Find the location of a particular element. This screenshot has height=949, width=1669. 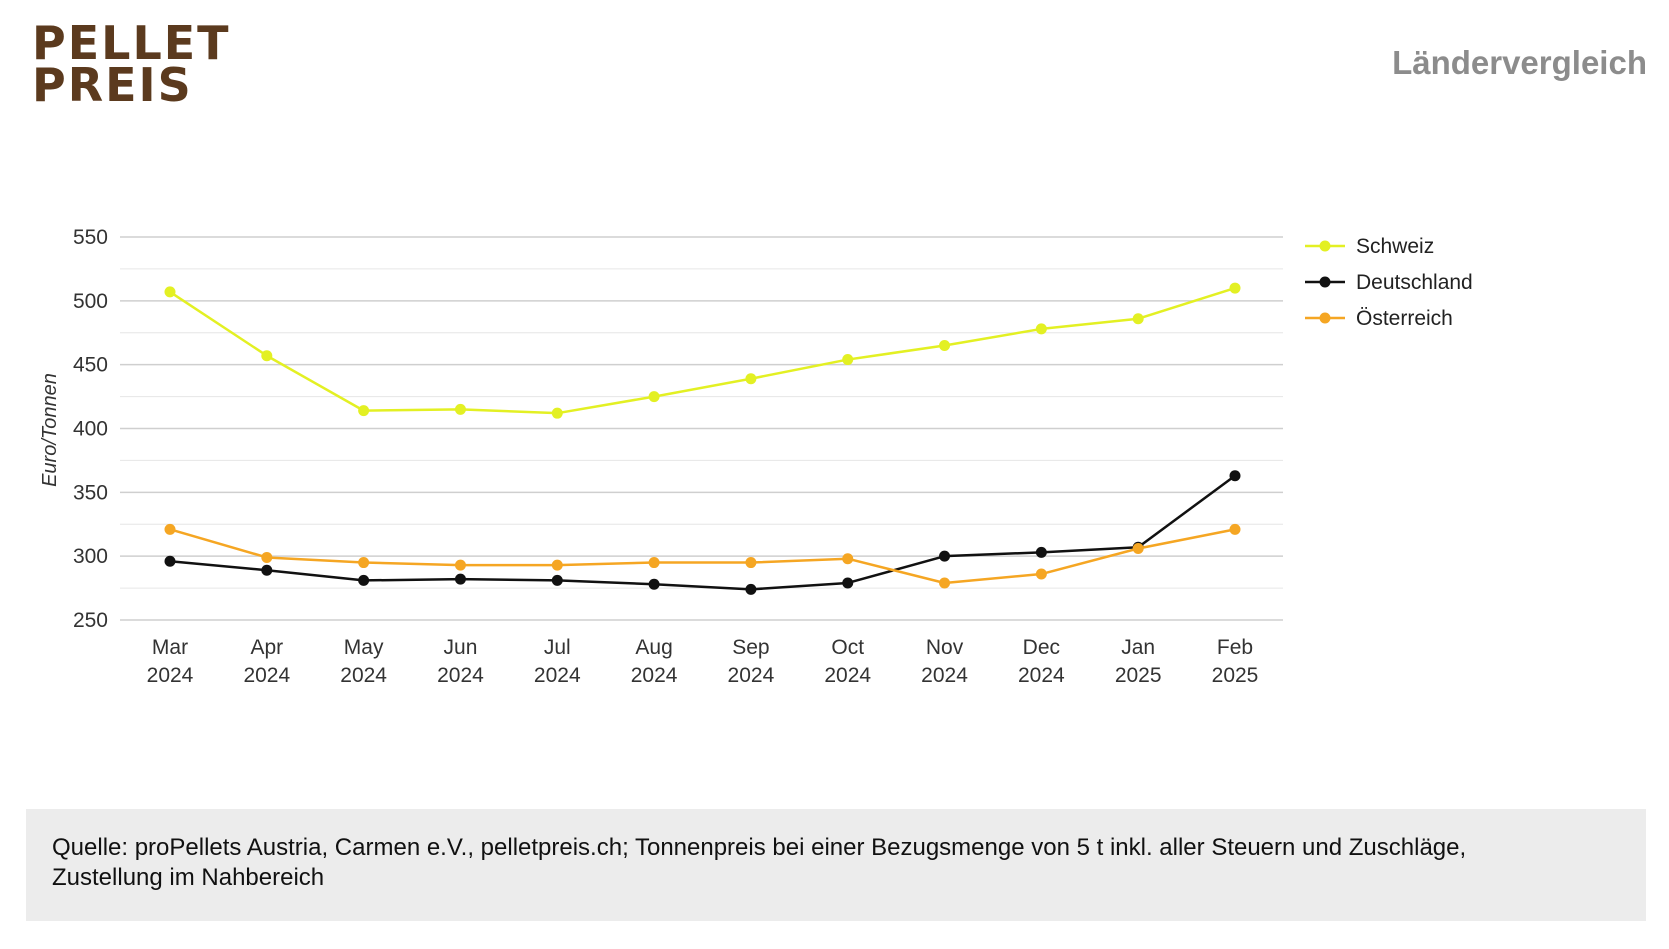

legend: Schweiz Deutschland Österreich is located at coordinates (1389, 282).